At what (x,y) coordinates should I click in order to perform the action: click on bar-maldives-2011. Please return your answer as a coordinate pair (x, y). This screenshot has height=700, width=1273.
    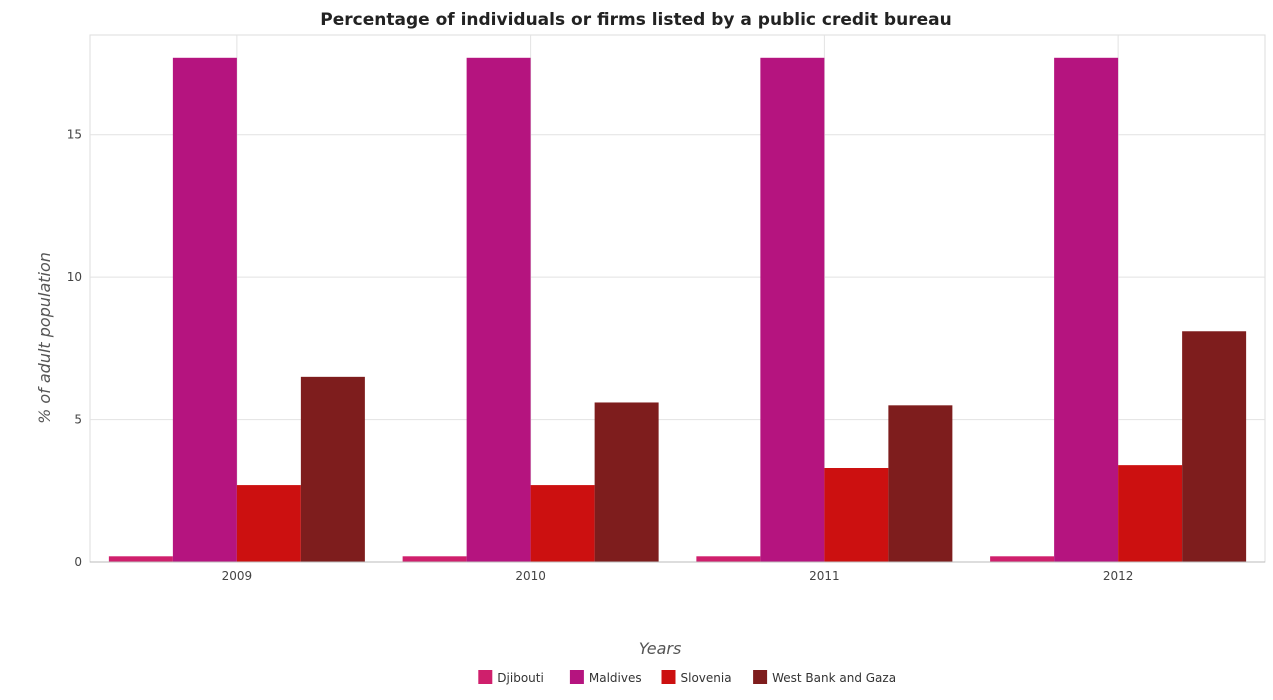
    Looking at the image, I should click on (792, 310).